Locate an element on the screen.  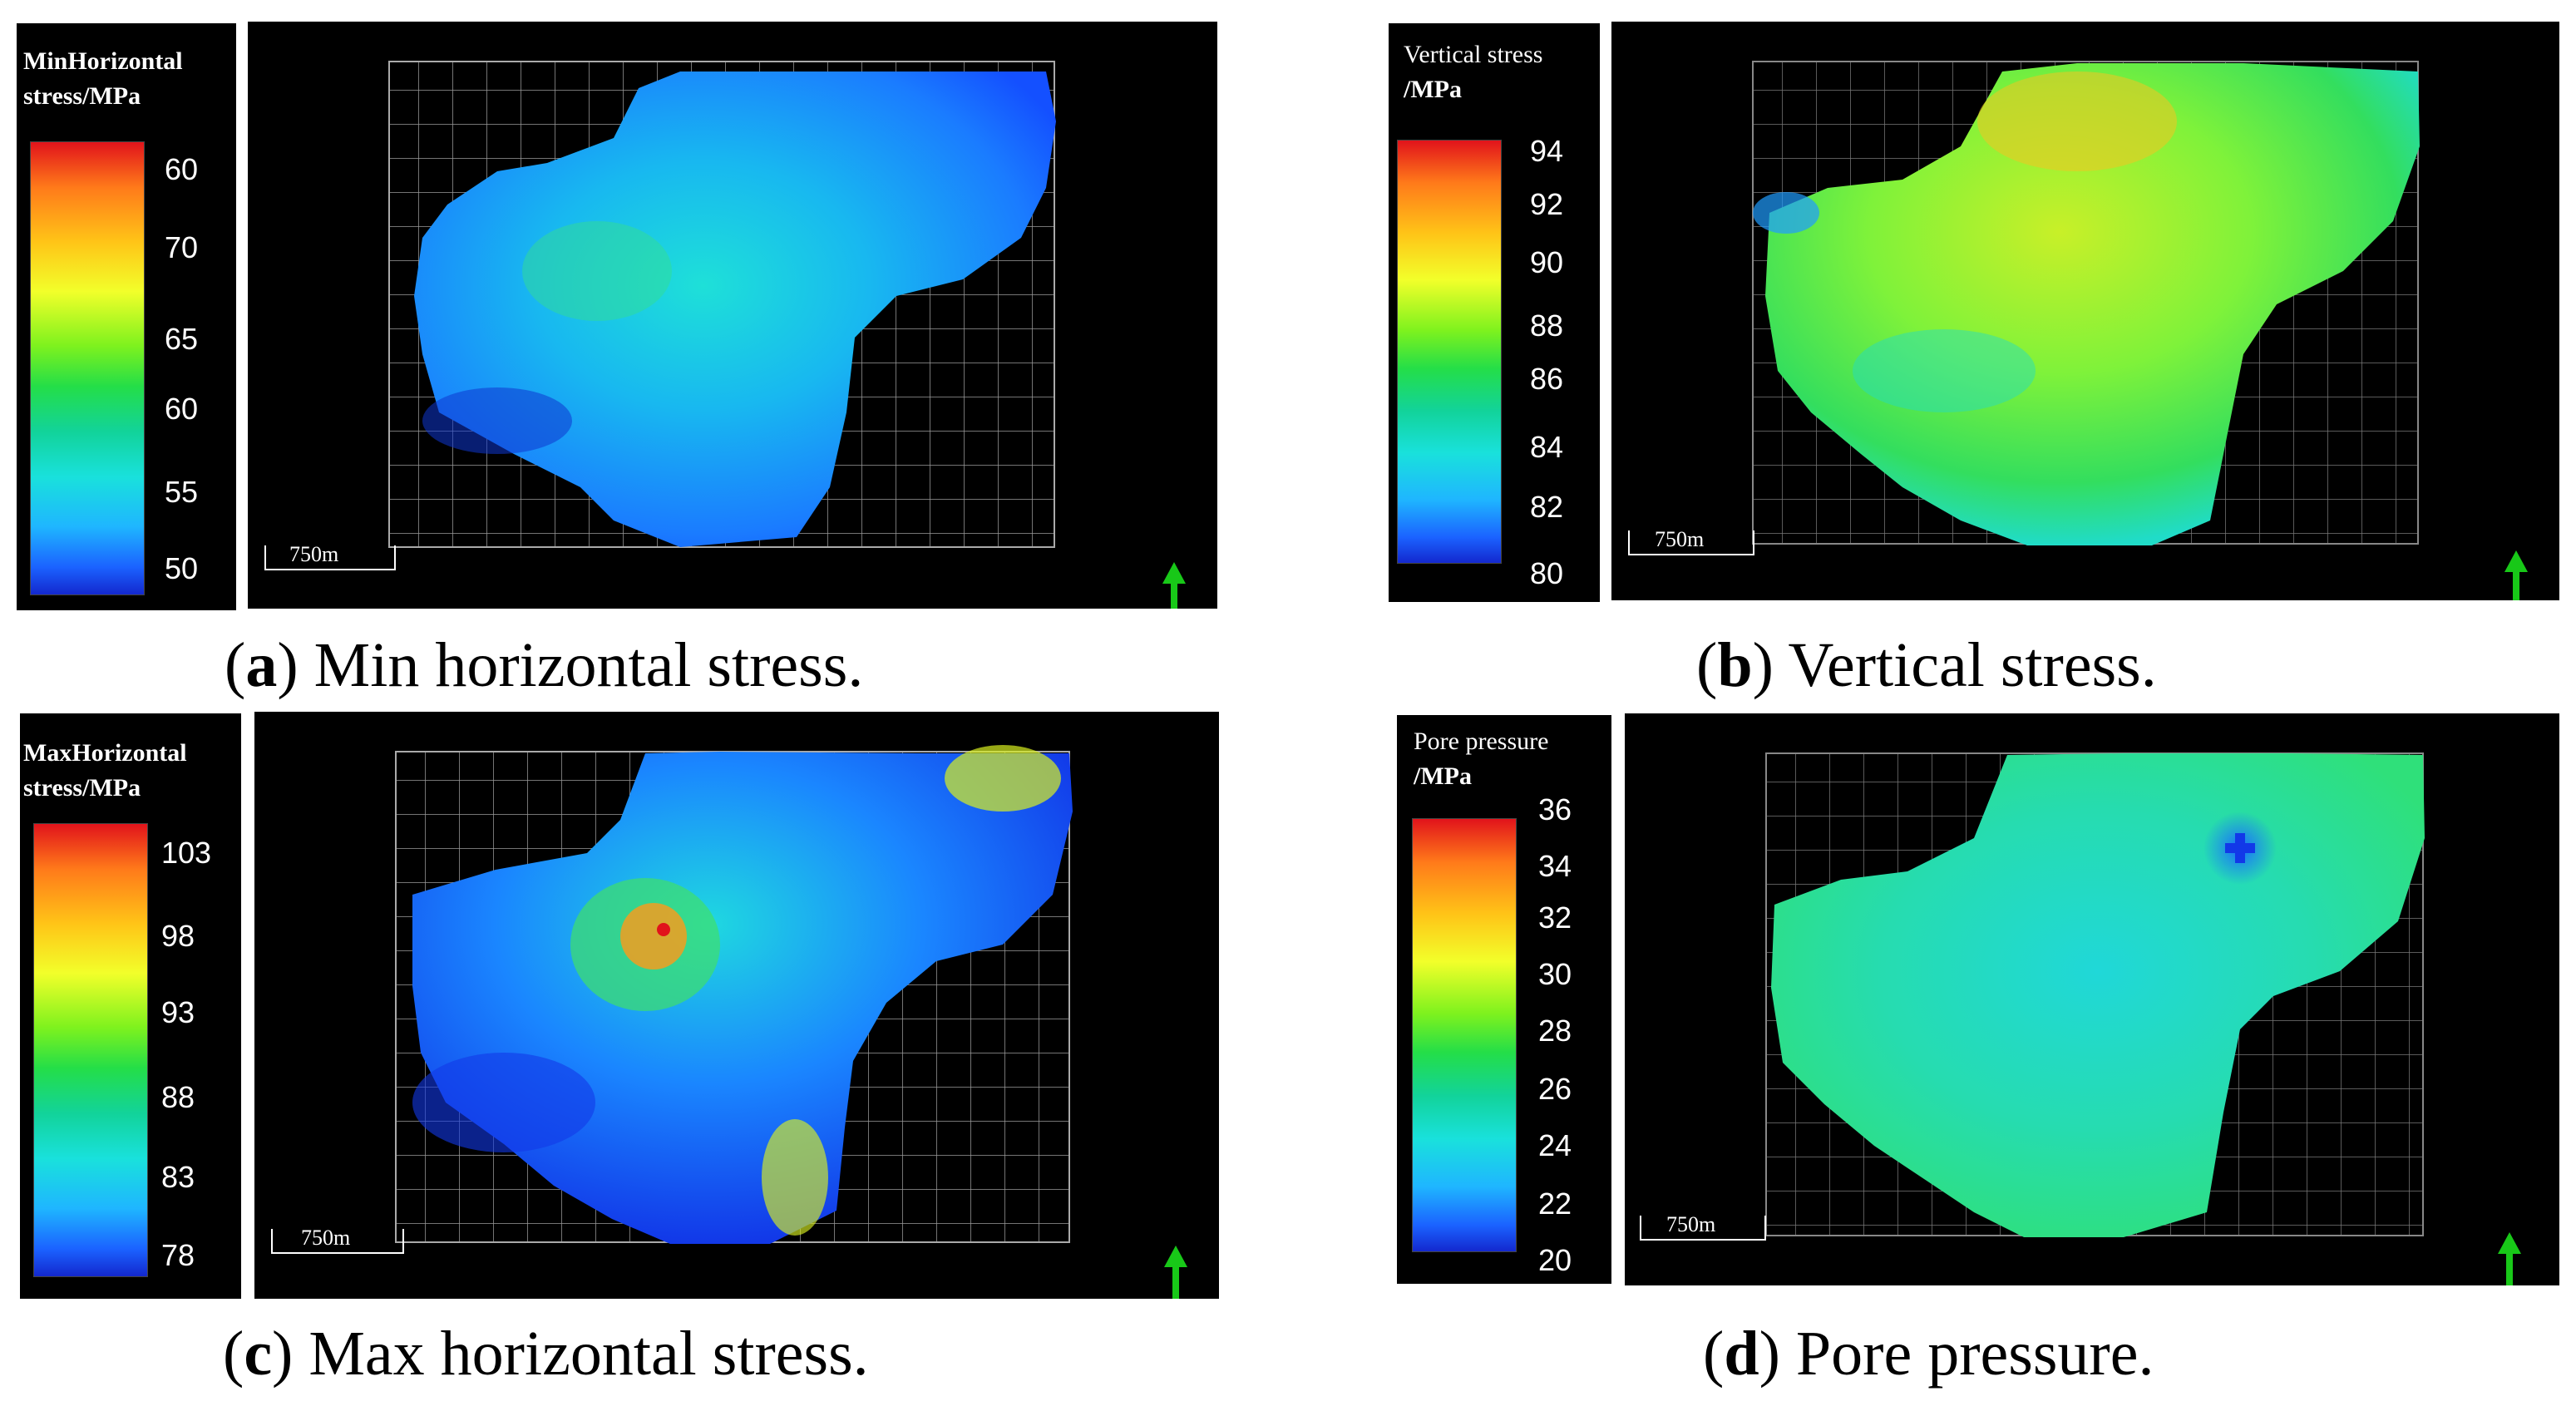
tick-label: 50 is located at coordinates (182, 568).